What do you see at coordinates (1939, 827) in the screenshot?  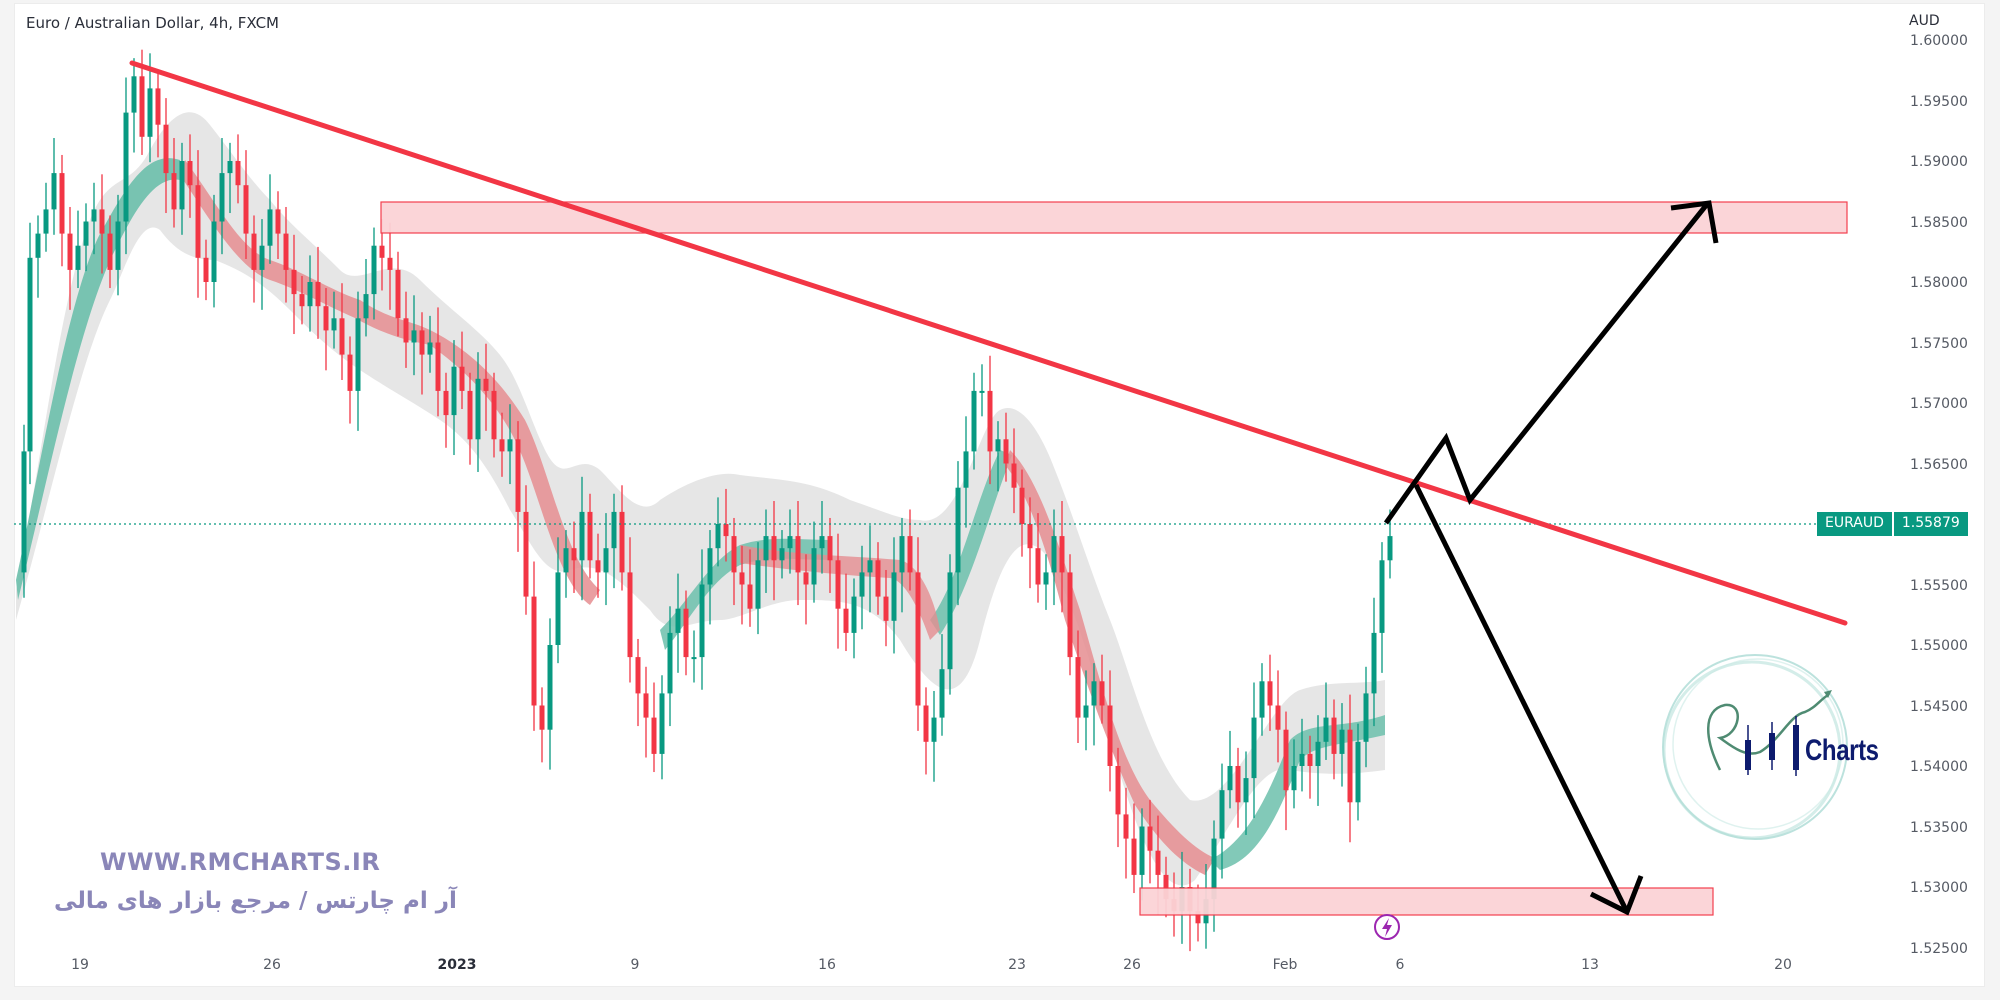 I see `price-tick: 1.53500` at bounding box center [1939, 827].